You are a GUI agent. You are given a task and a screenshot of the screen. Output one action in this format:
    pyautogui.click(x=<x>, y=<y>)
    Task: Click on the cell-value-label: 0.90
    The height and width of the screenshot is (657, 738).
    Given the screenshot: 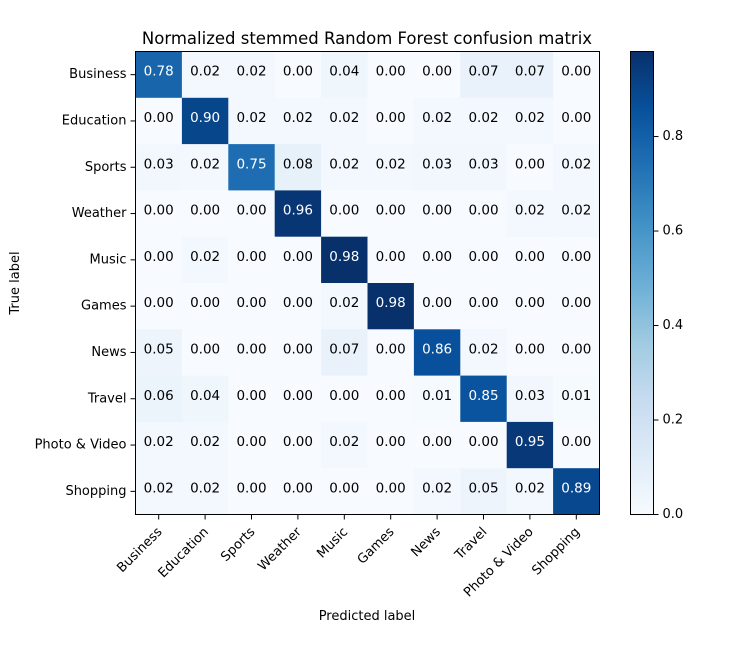 What is the action you would take?
    pyautogui.click(x=205, y=118)
    